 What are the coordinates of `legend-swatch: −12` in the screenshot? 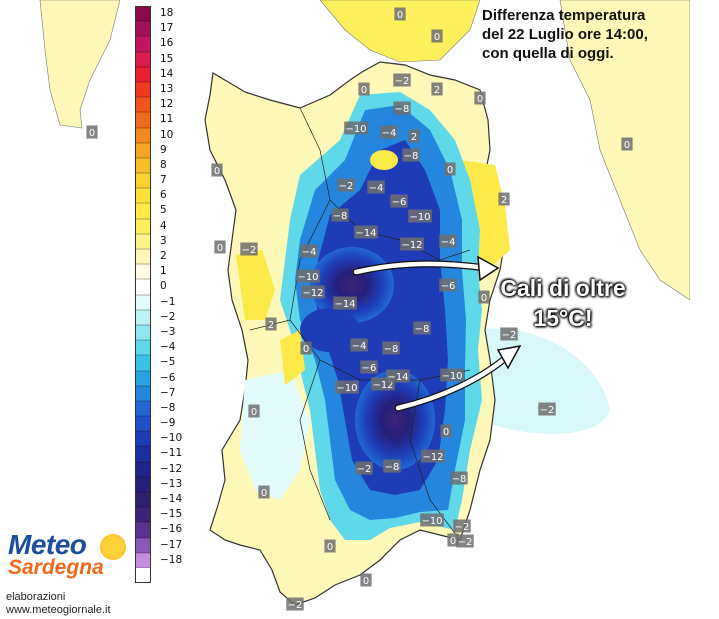 It's located at (158, 469).